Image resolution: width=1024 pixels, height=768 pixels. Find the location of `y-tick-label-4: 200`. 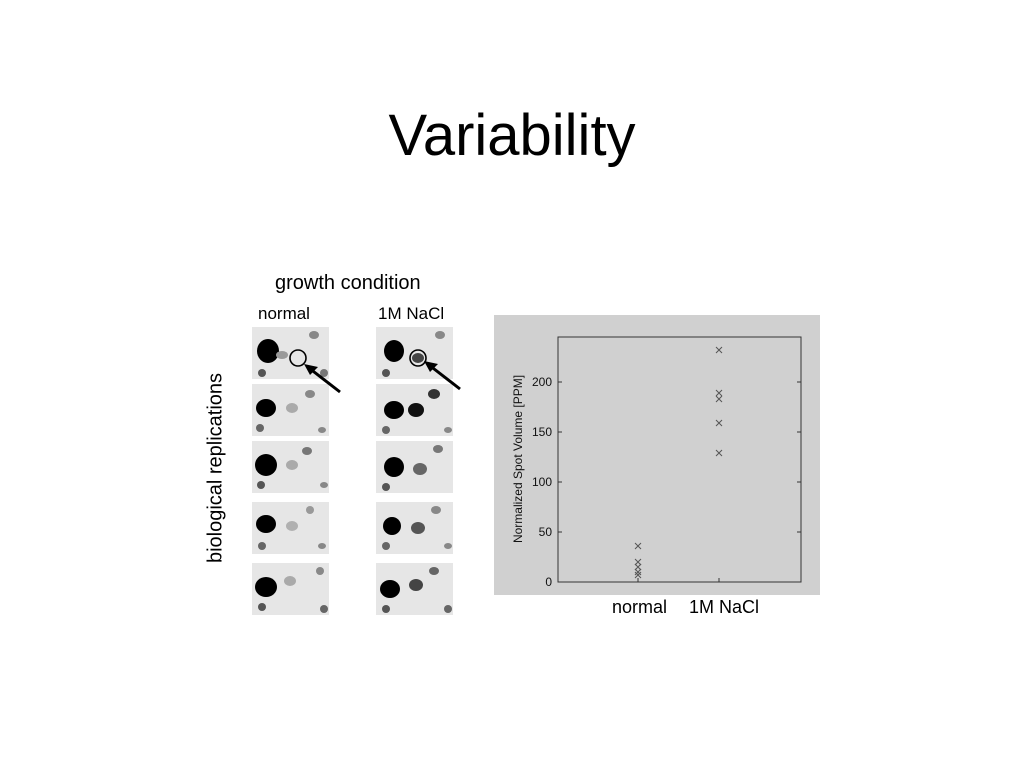

y-tick-label-4: 200 is located at coordinates (542, 382).